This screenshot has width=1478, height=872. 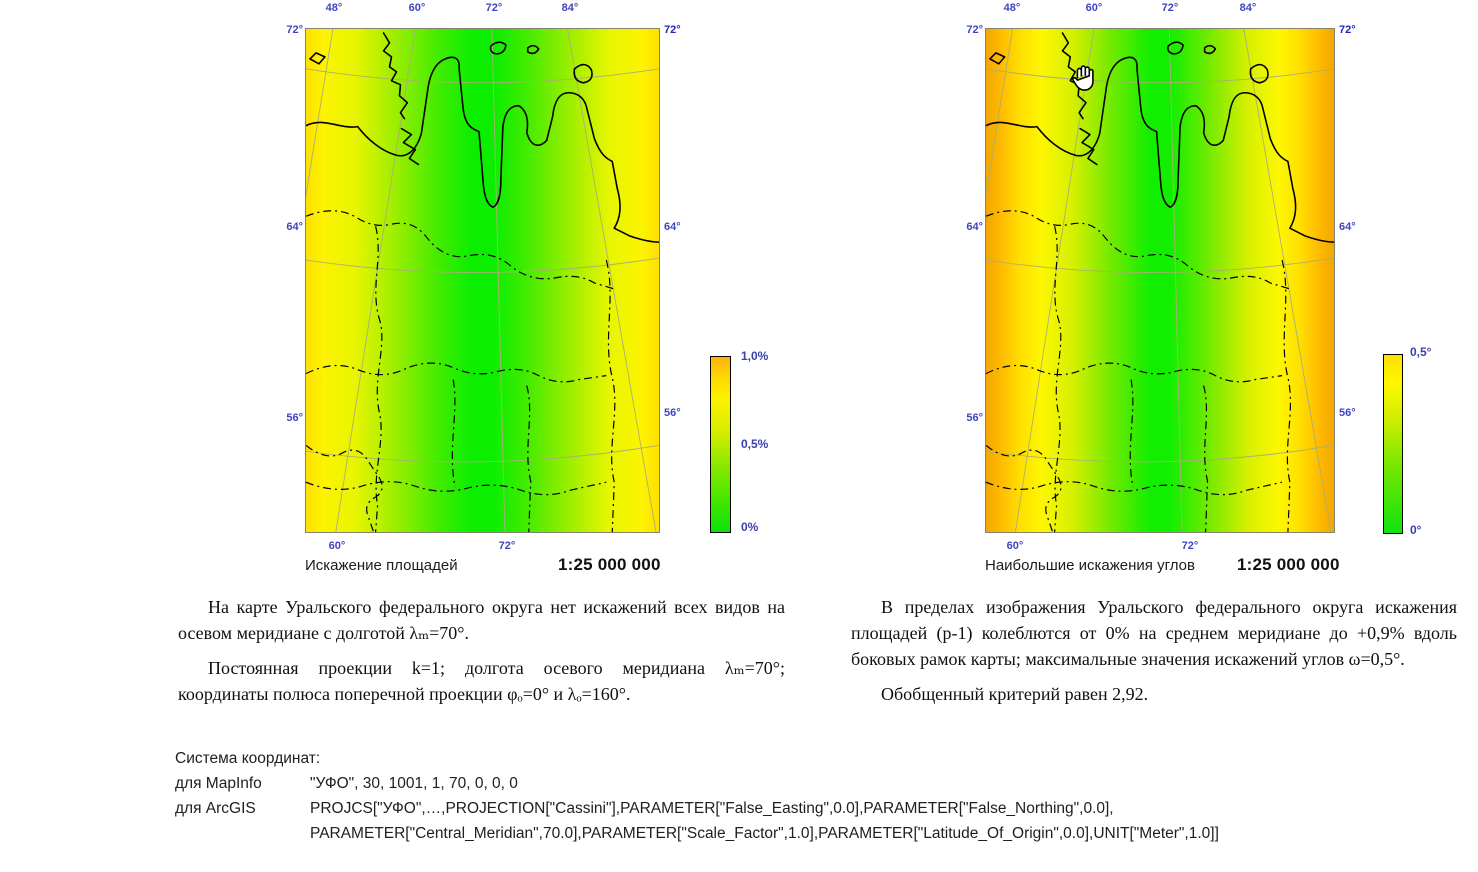 I want to click on arcgis-label: для ArcGIS, so click(x=215, y=808).